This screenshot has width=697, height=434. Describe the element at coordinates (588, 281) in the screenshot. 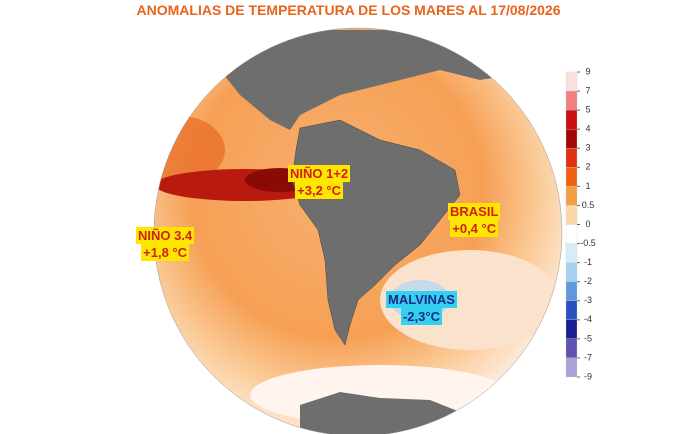

I see `colorbar-tick-label: -2` at that location.